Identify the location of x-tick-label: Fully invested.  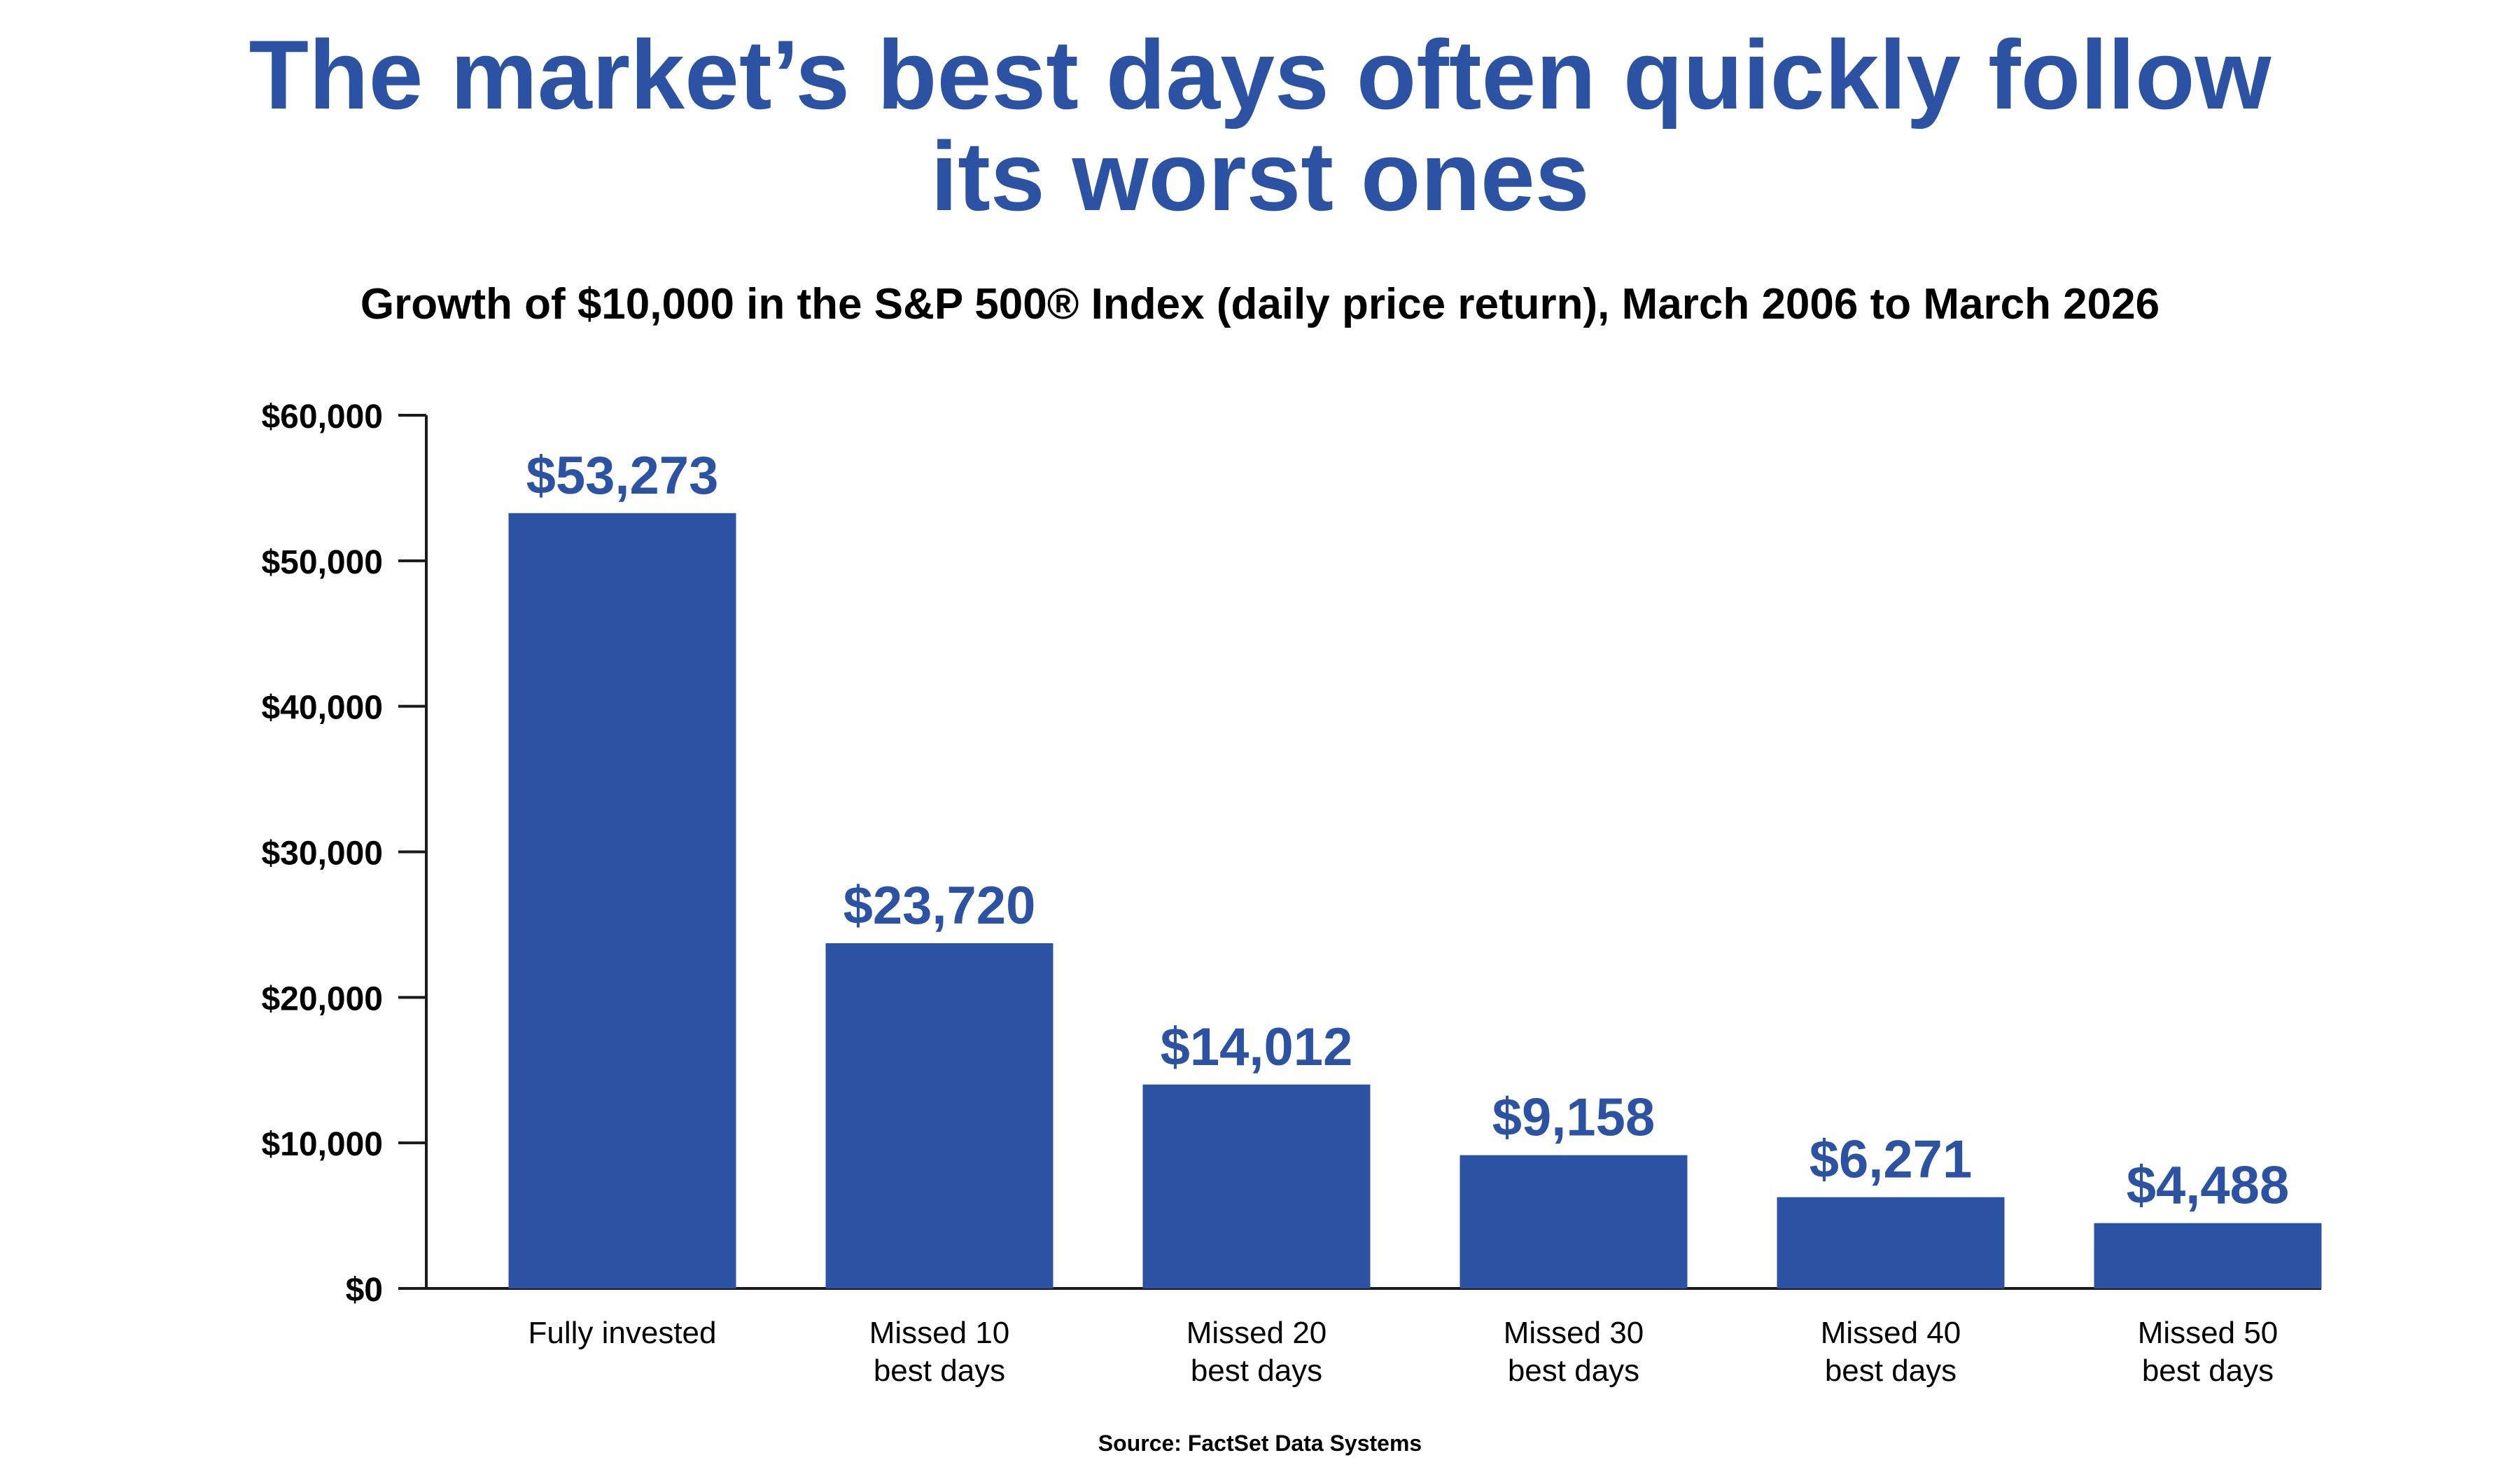
(622, 1333).